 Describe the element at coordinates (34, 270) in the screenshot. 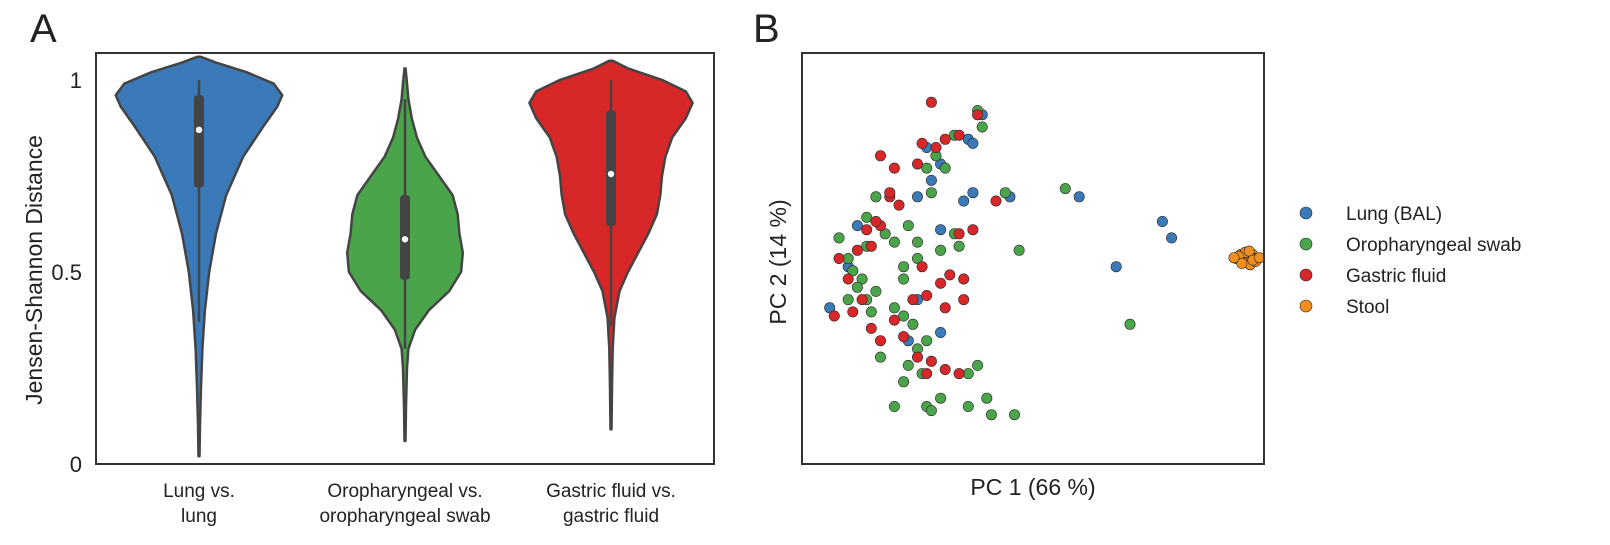

I see `y-axis-title: Jensen-Shannon Distance` at that location.